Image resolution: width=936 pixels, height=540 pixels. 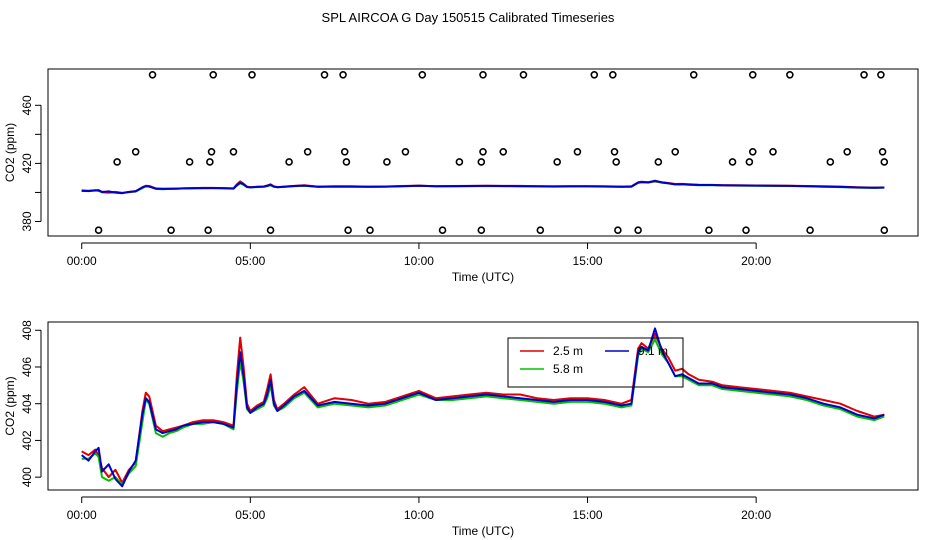 I want to click on y-tick-label: 460, so click(x=27, y=105).